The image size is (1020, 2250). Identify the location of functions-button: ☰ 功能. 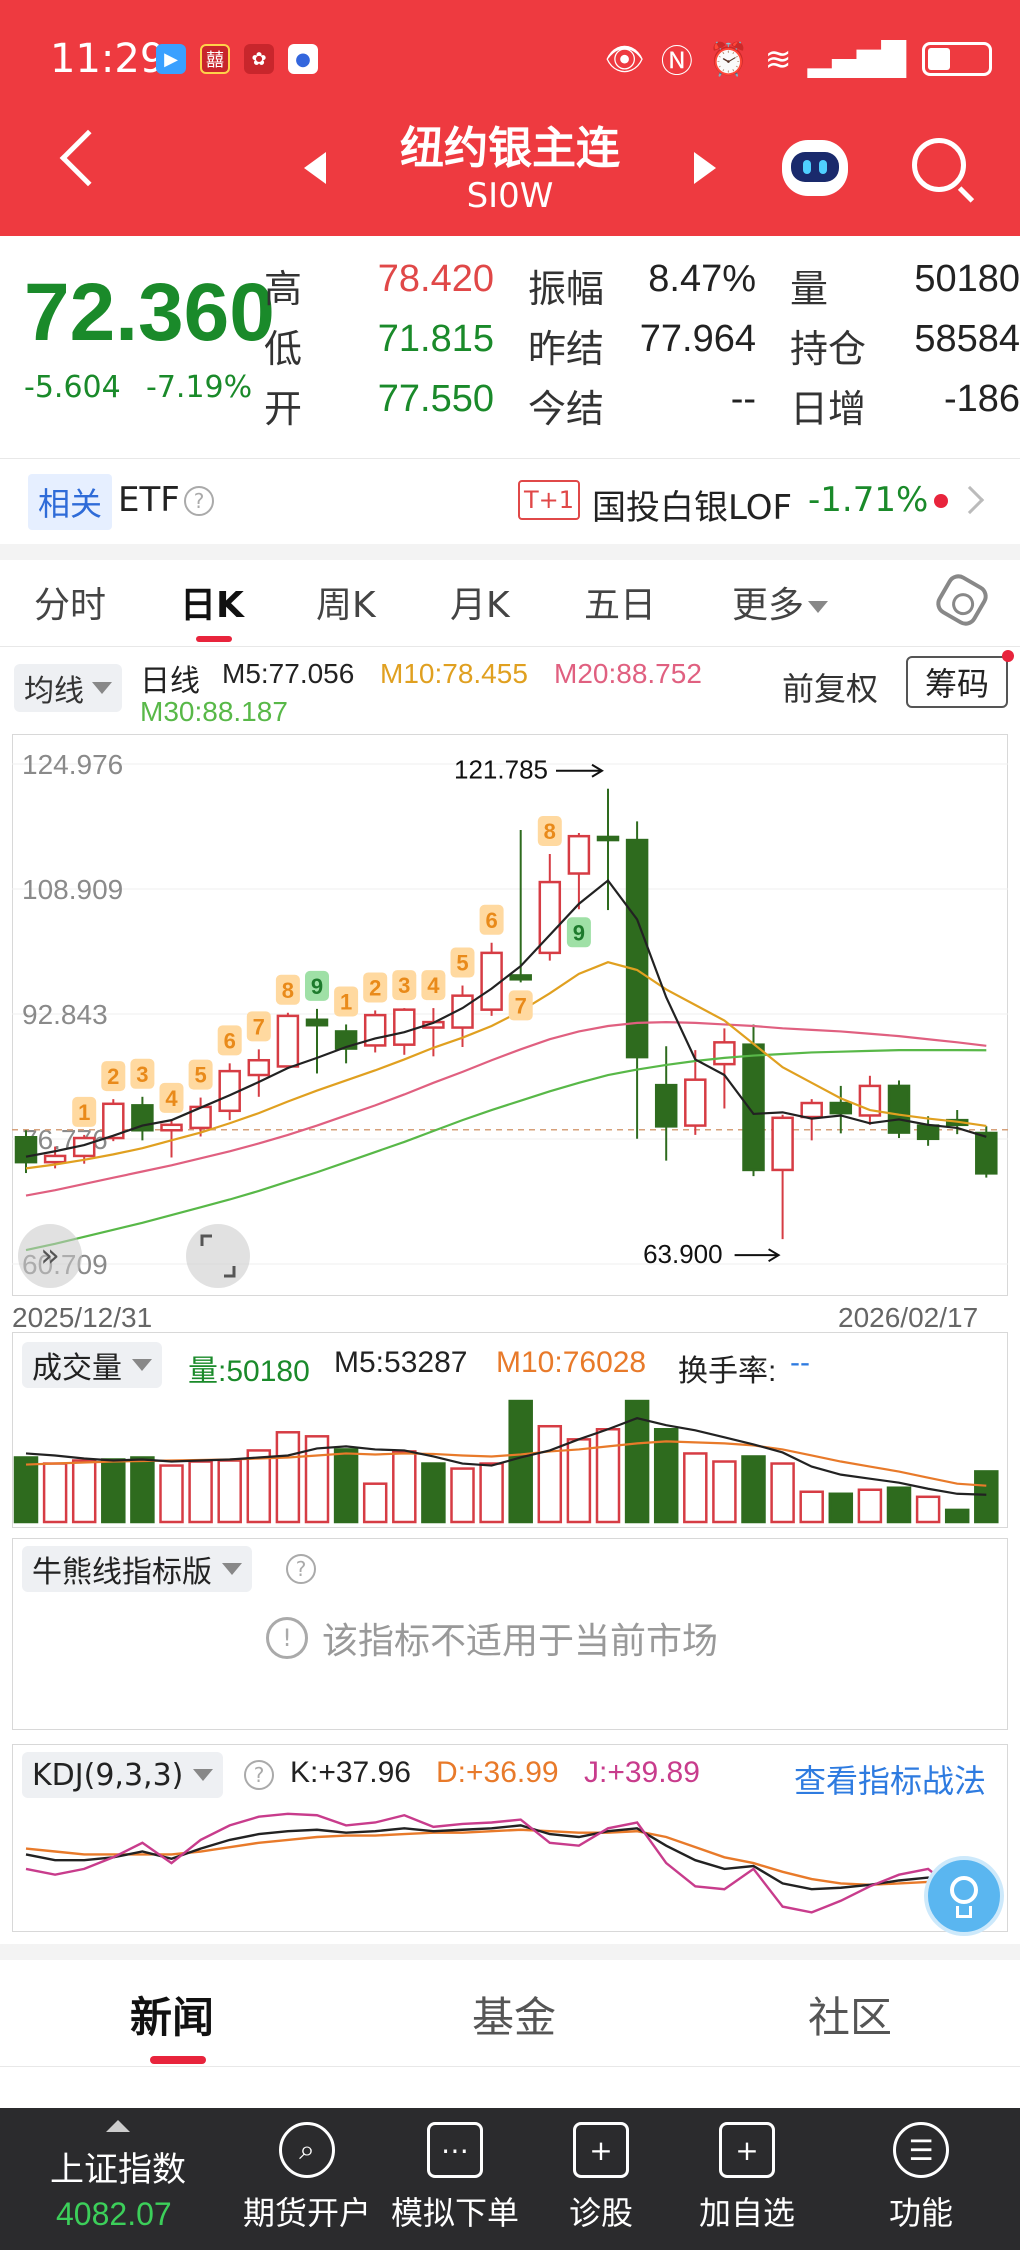
(921, 2178).